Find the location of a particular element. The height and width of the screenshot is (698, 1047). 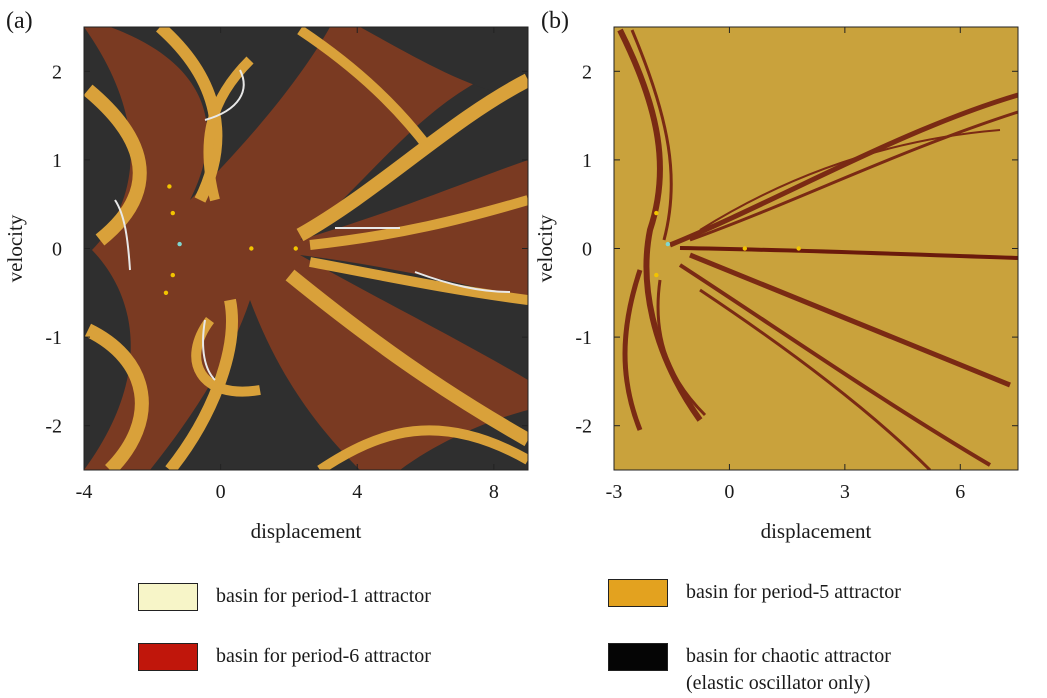

legend-item-period-5: basin for period-5 attractor is located at coordinates (754, 593).